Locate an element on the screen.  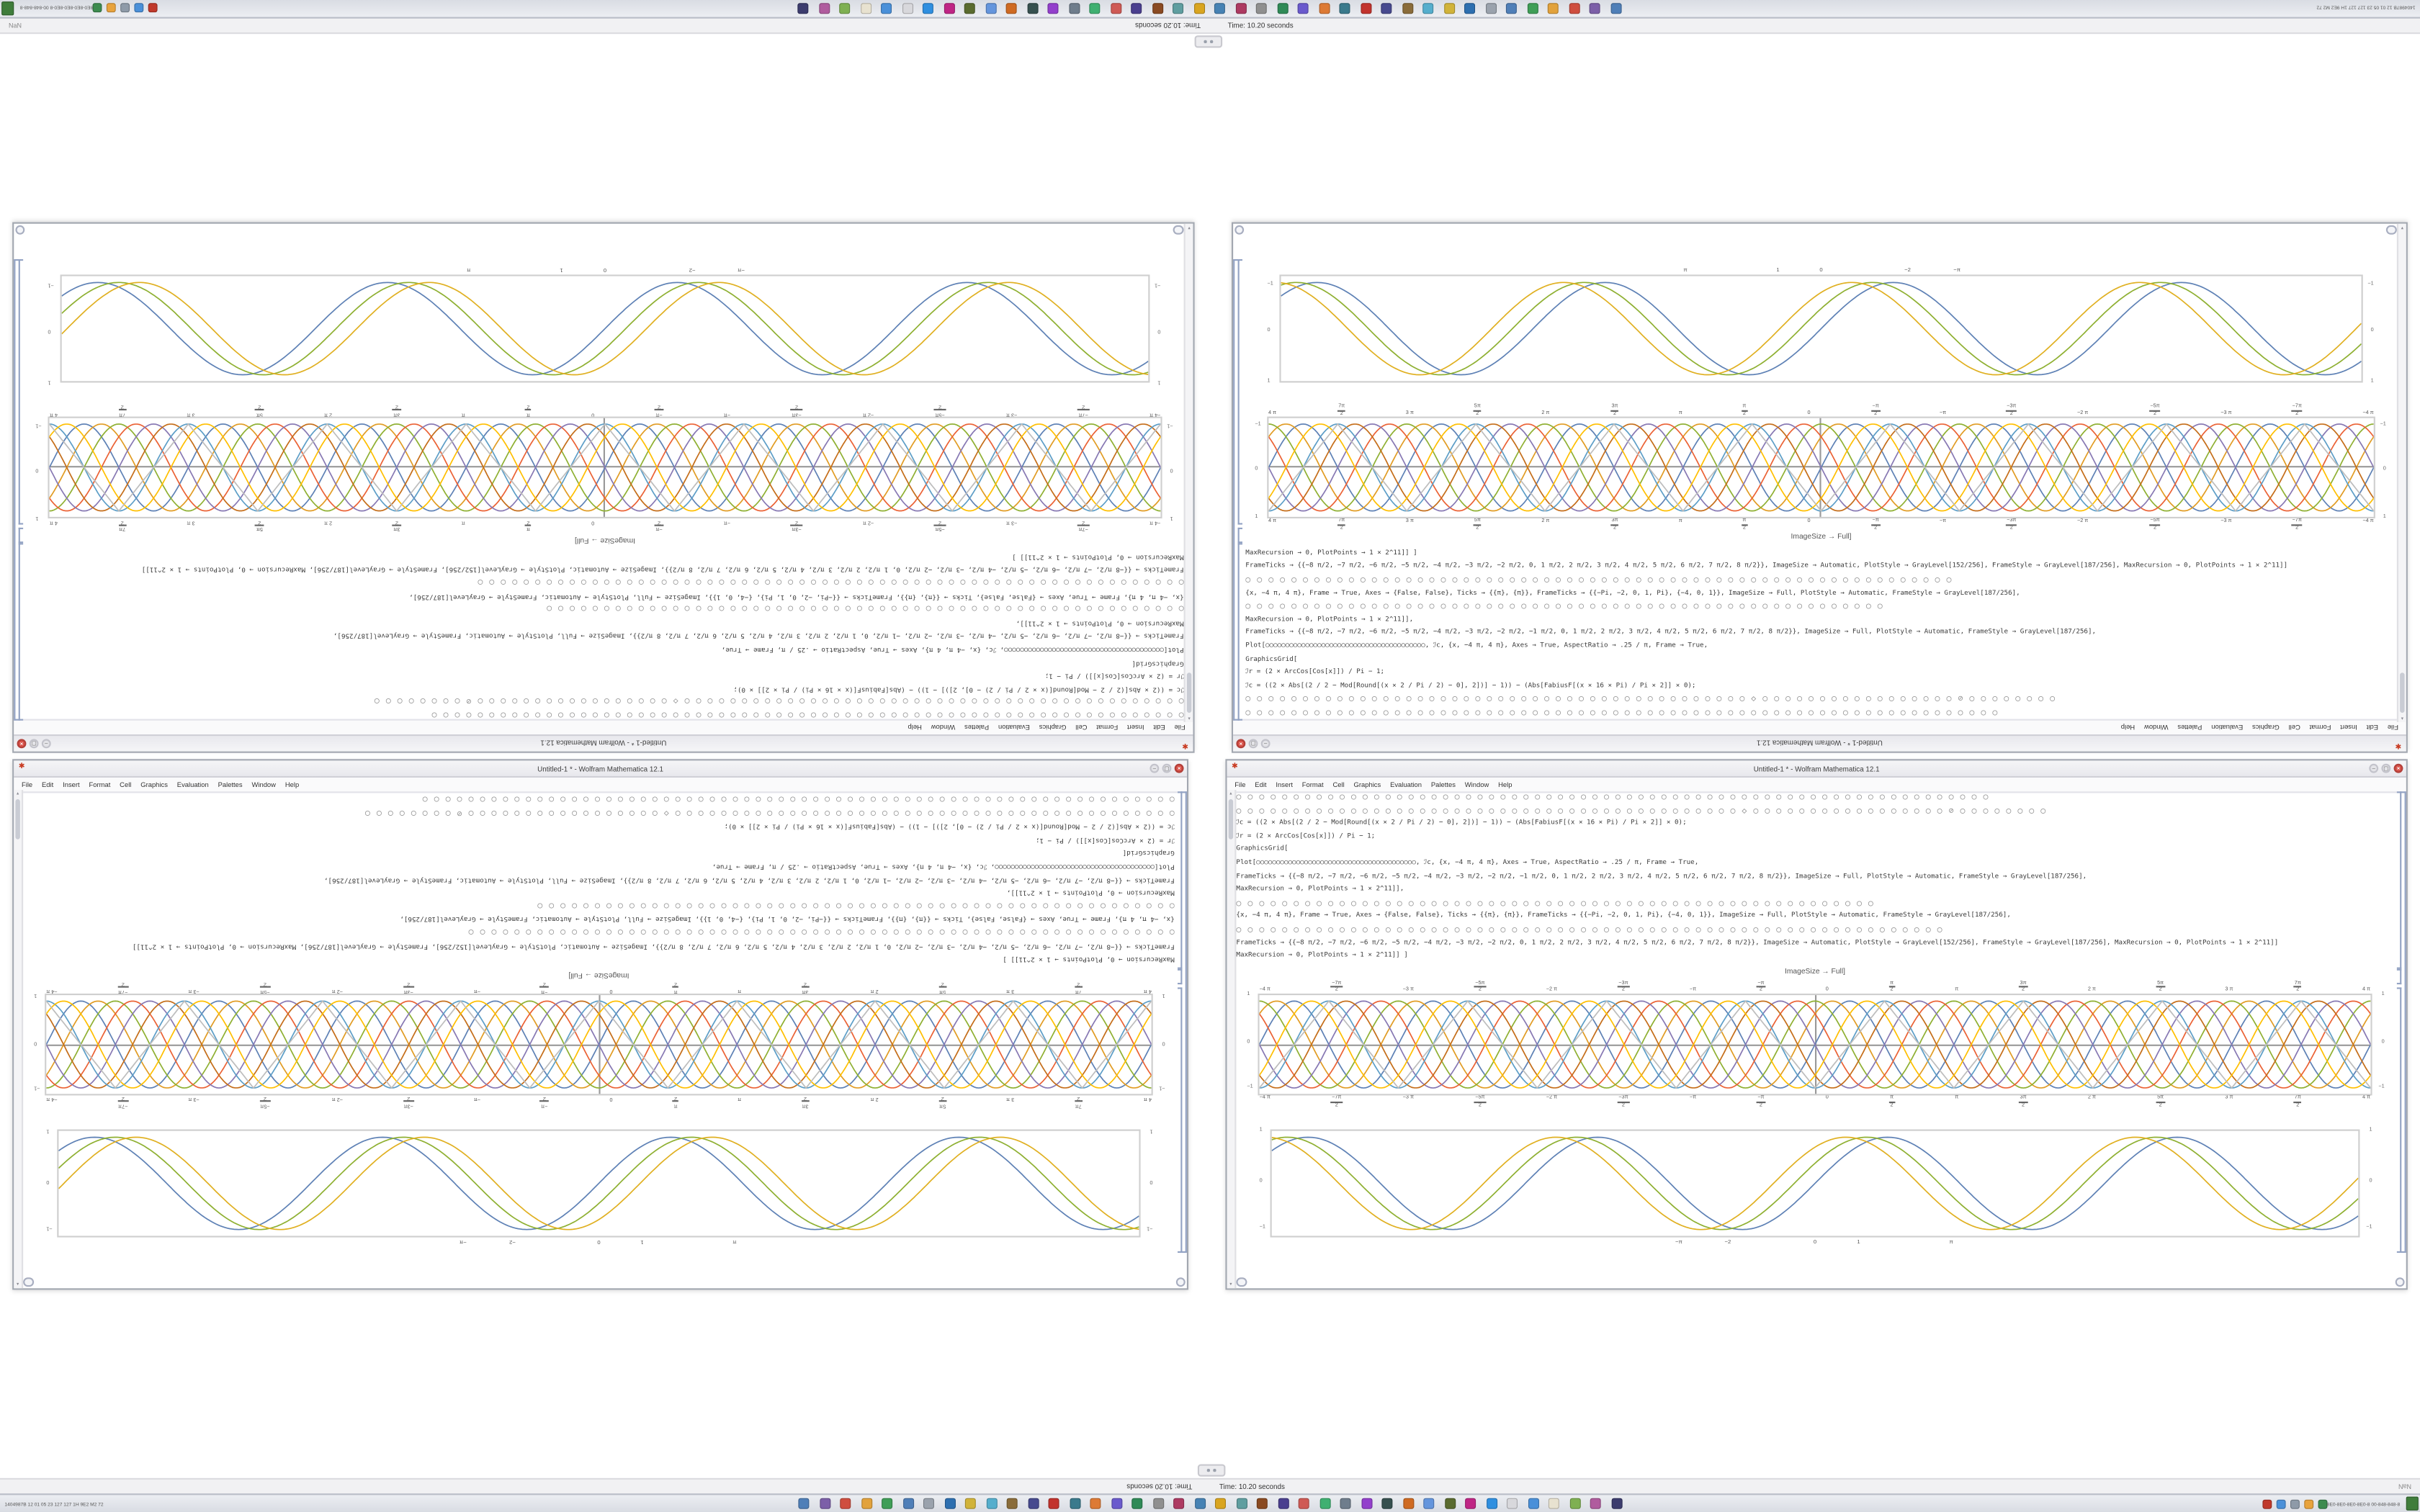
menu-item-insert: Insert is located at coordinates (2348, 727).